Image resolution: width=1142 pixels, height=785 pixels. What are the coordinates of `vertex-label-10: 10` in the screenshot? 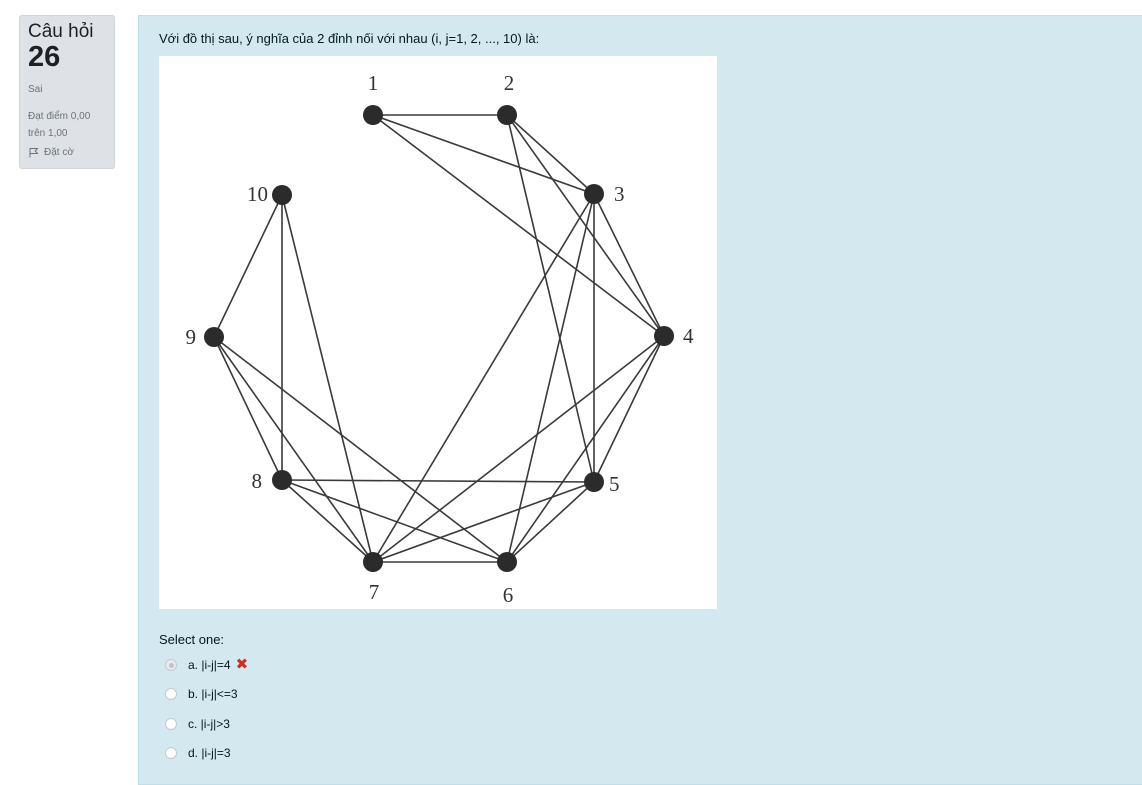 It's located at (257, 194).